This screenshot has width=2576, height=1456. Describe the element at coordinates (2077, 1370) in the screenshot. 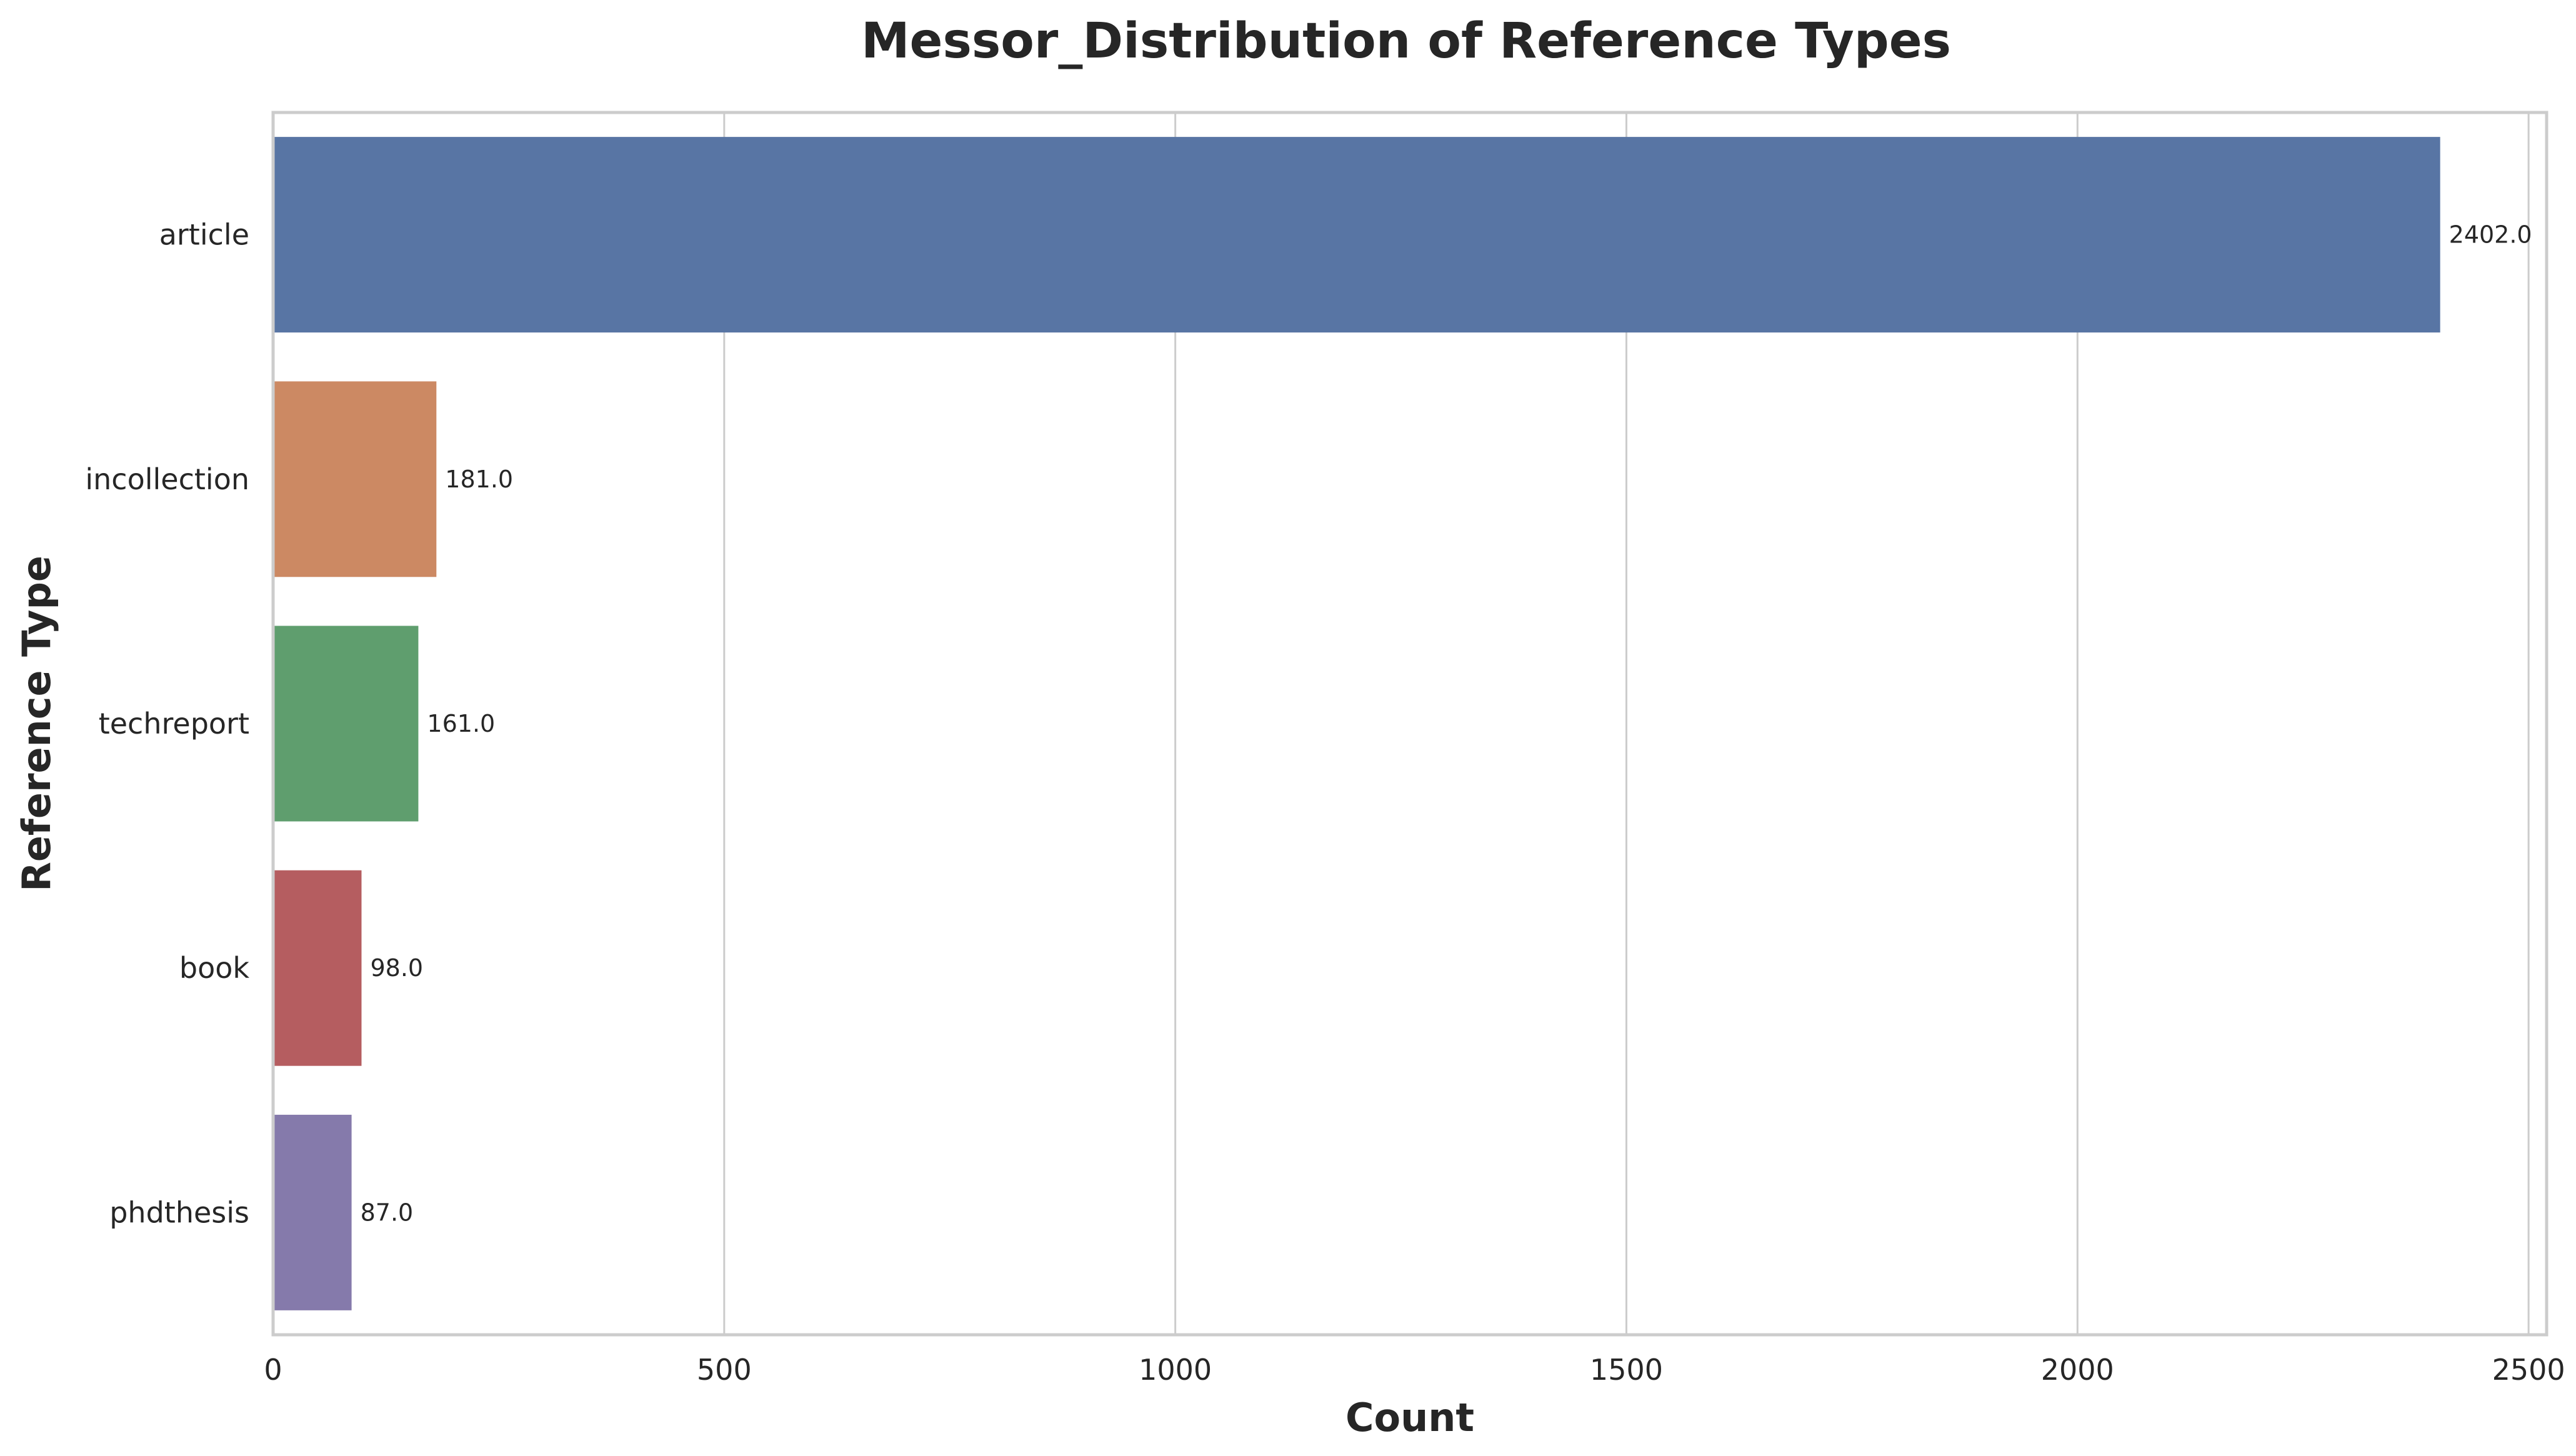

I see `x-tick-label: 2000` at that location.